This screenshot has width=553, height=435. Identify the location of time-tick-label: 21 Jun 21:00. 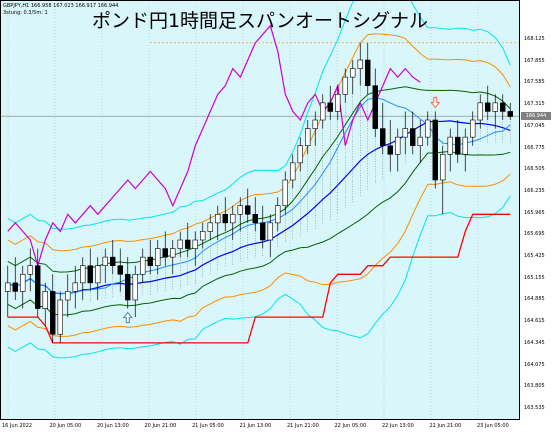
(303, 426).